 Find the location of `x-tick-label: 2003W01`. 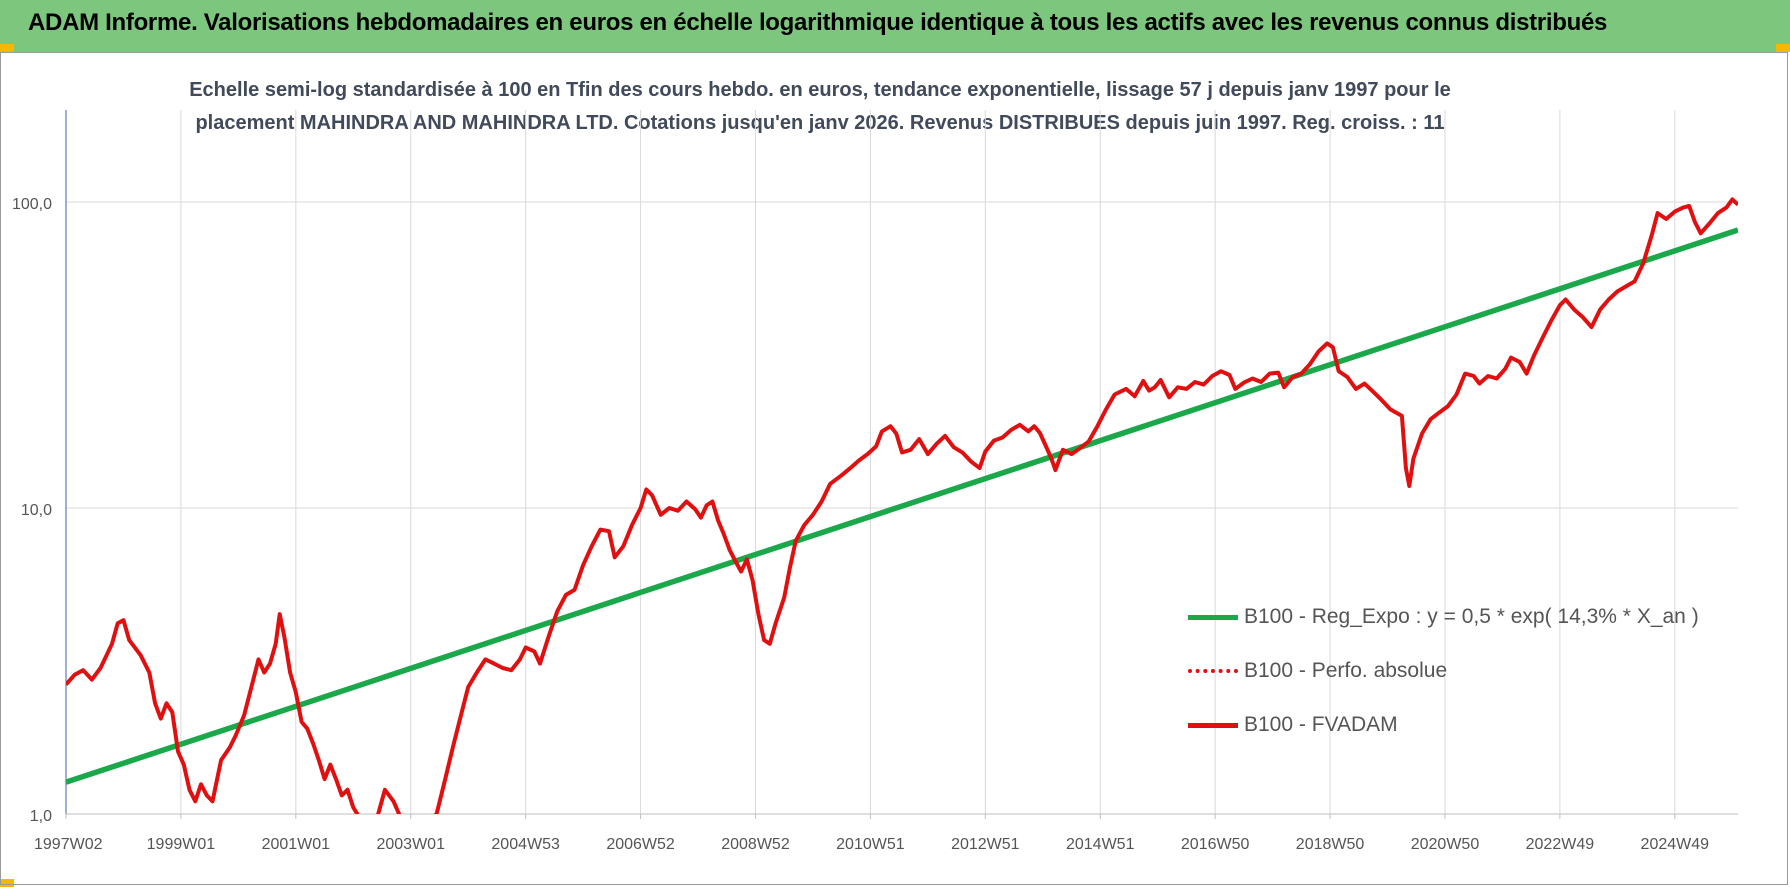

x-tick-label: 2003W01 is located at coordinates (410, 844).